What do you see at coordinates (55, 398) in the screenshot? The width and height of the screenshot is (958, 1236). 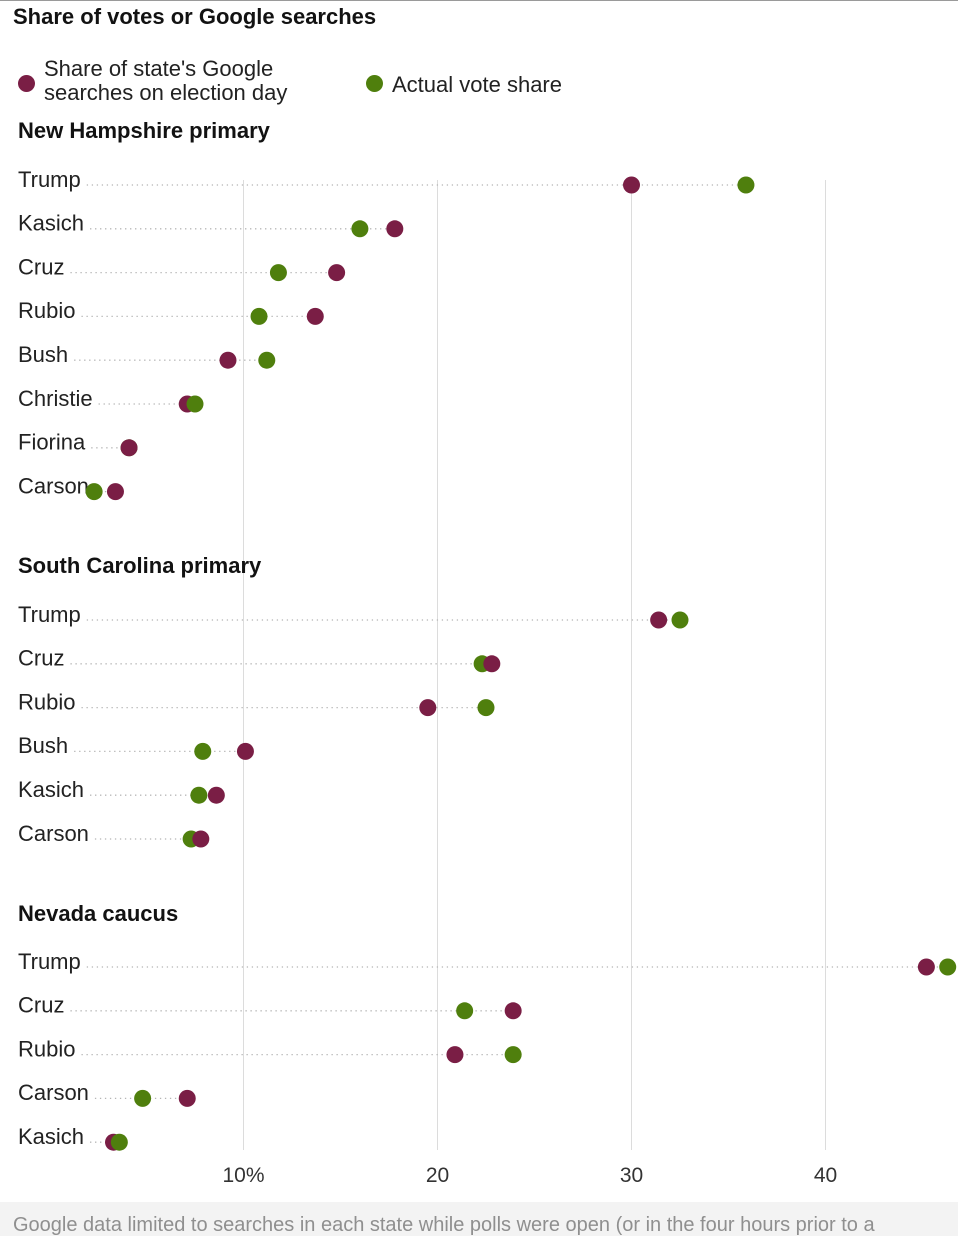 I see `candidate-label-0-christie: Christie` at bounding box center [55, 398].